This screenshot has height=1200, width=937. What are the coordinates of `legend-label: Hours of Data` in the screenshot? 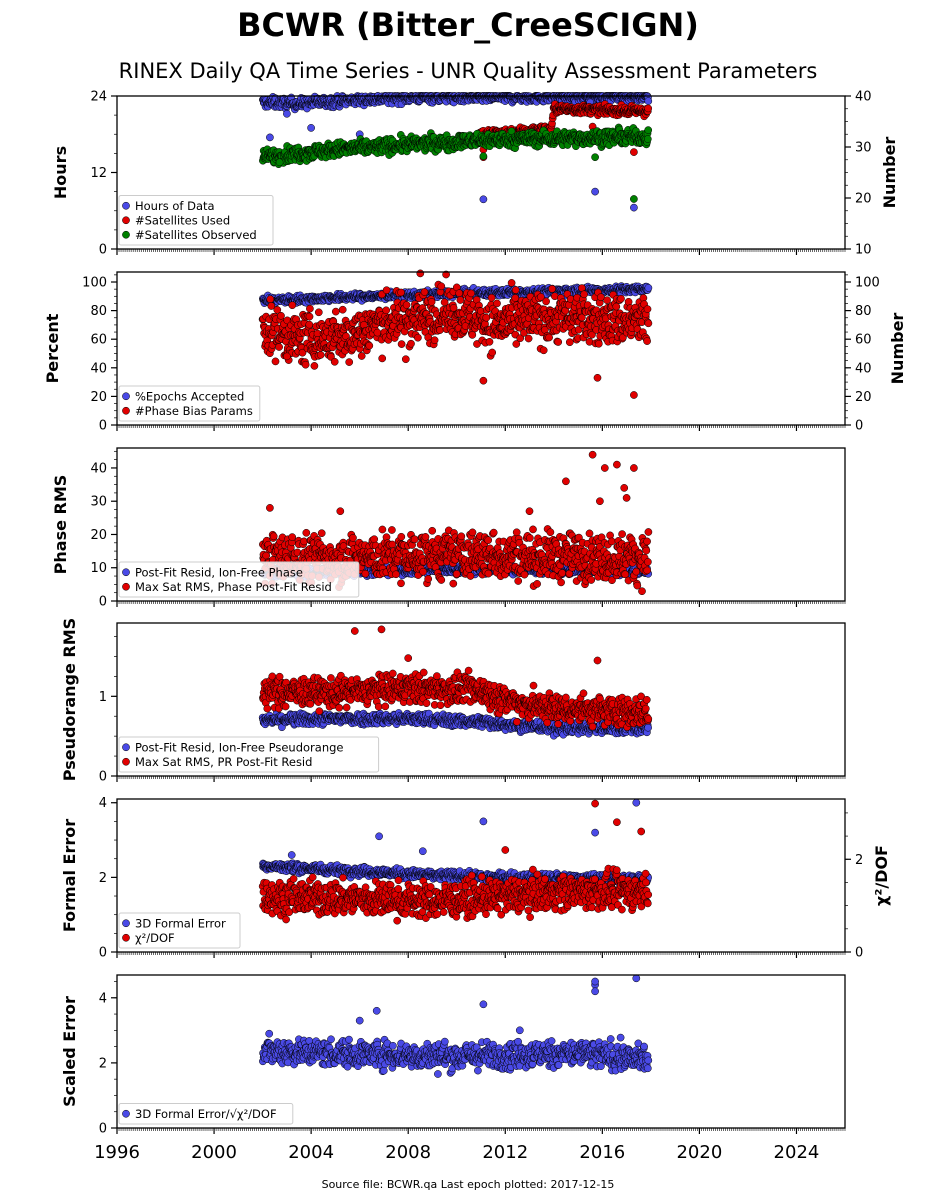 It's located at (175, 206).